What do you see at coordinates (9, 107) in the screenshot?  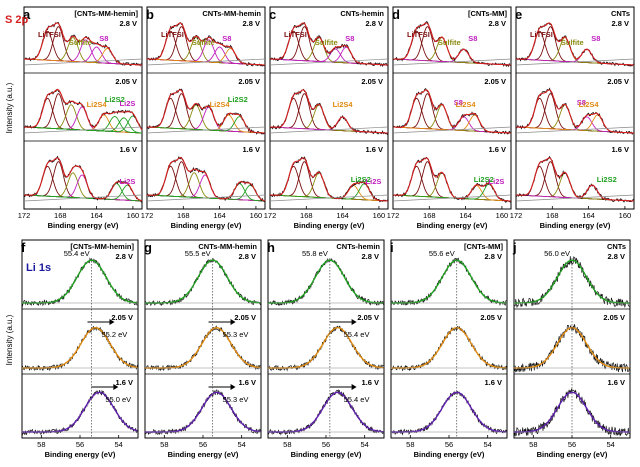 I see `top-ylabel: Intensity (a.u.)` at bounding box center [9, 107].